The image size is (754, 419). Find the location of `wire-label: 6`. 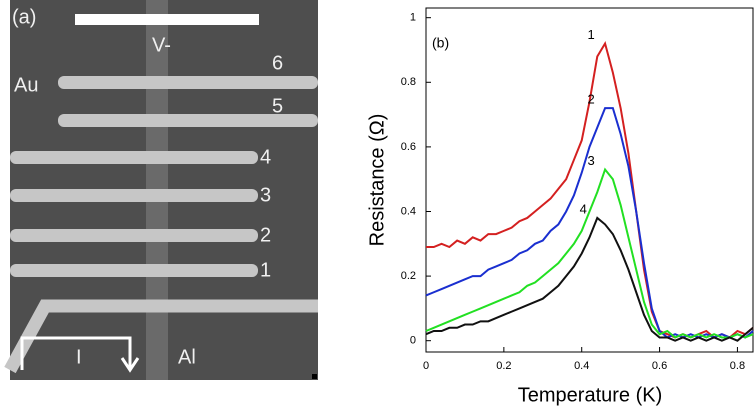

wire-label: 6 is located at coordinates (277, 63).